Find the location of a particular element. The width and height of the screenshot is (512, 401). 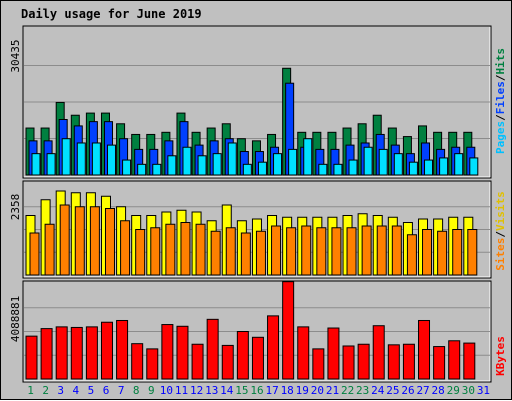

series-pages is located at coordinates (255, 157).